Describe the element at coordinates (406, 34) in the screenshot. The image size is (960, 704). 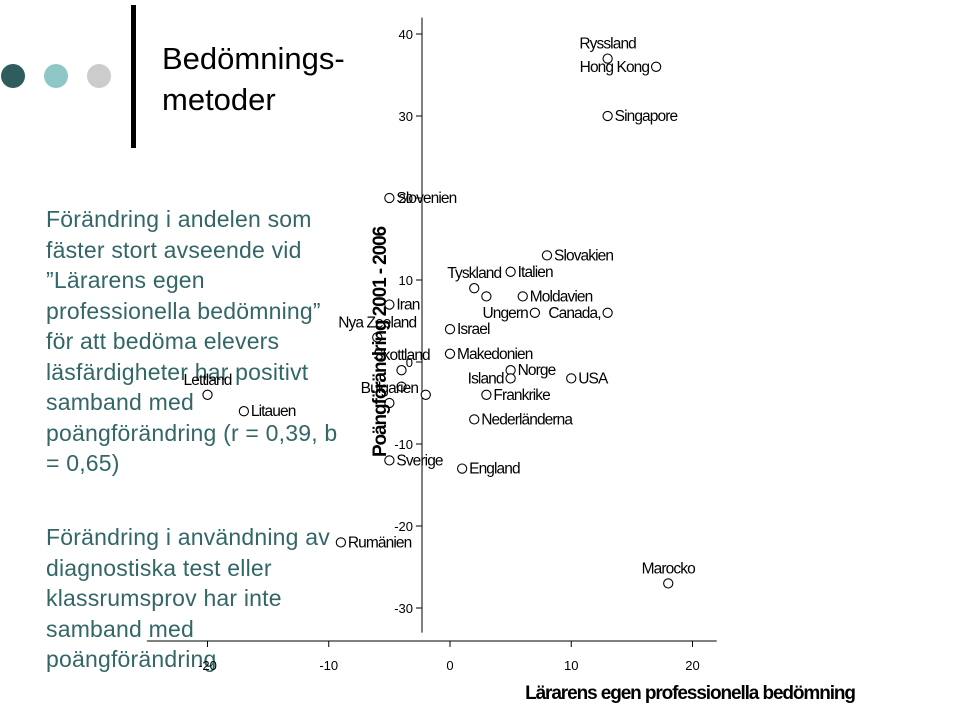
I see `y-tick-label: 40` at that location.